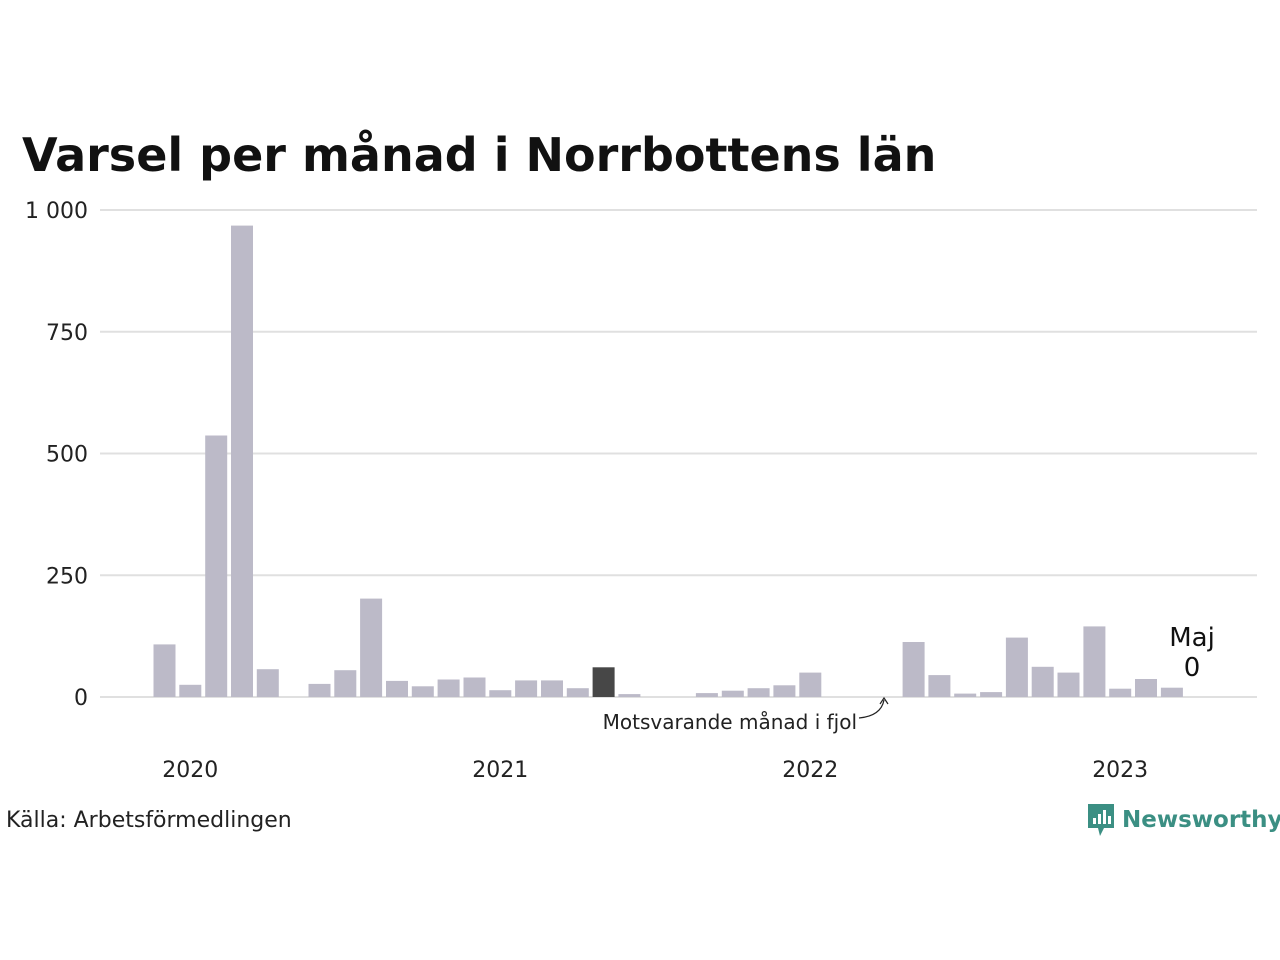  Describe the element at coordinates (1201, 820) in the screenshot. I see `brand-name: Newsworthy` at that location.